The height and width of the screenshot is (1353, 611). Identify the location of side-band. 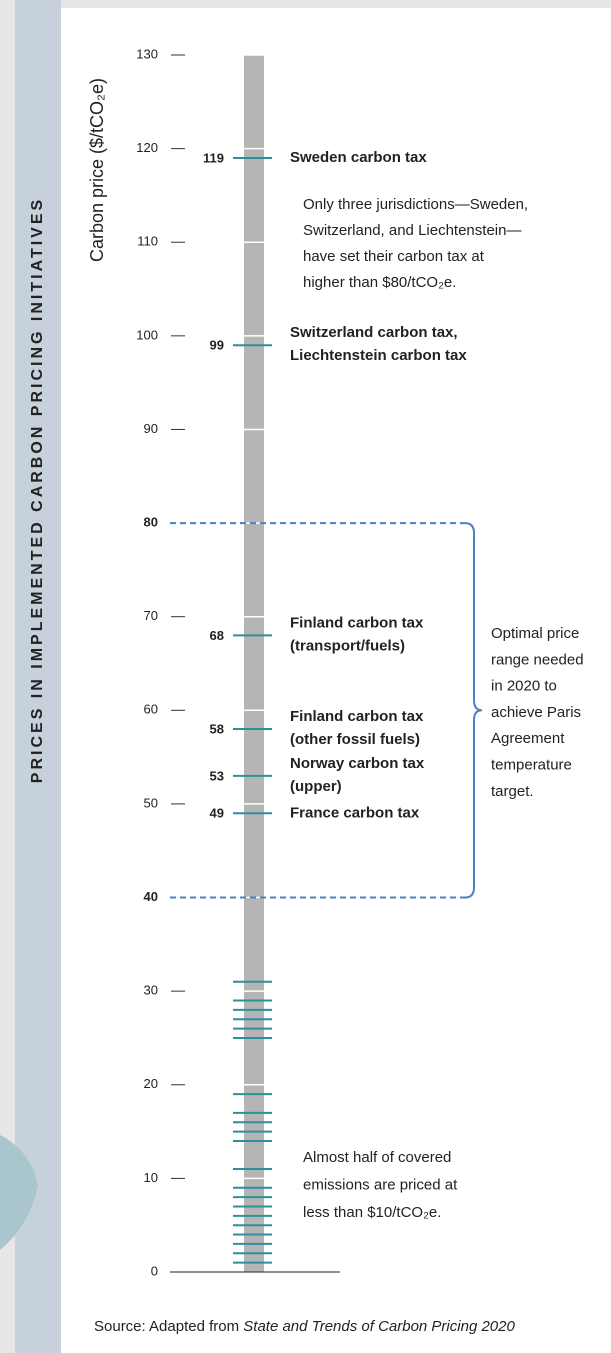
(38, 676).